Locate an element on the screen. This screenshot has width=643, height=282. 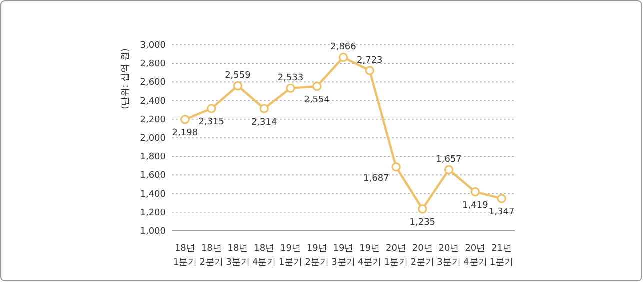
x-tick-label: 18년 1분기 is located at coordinates (185, 256).